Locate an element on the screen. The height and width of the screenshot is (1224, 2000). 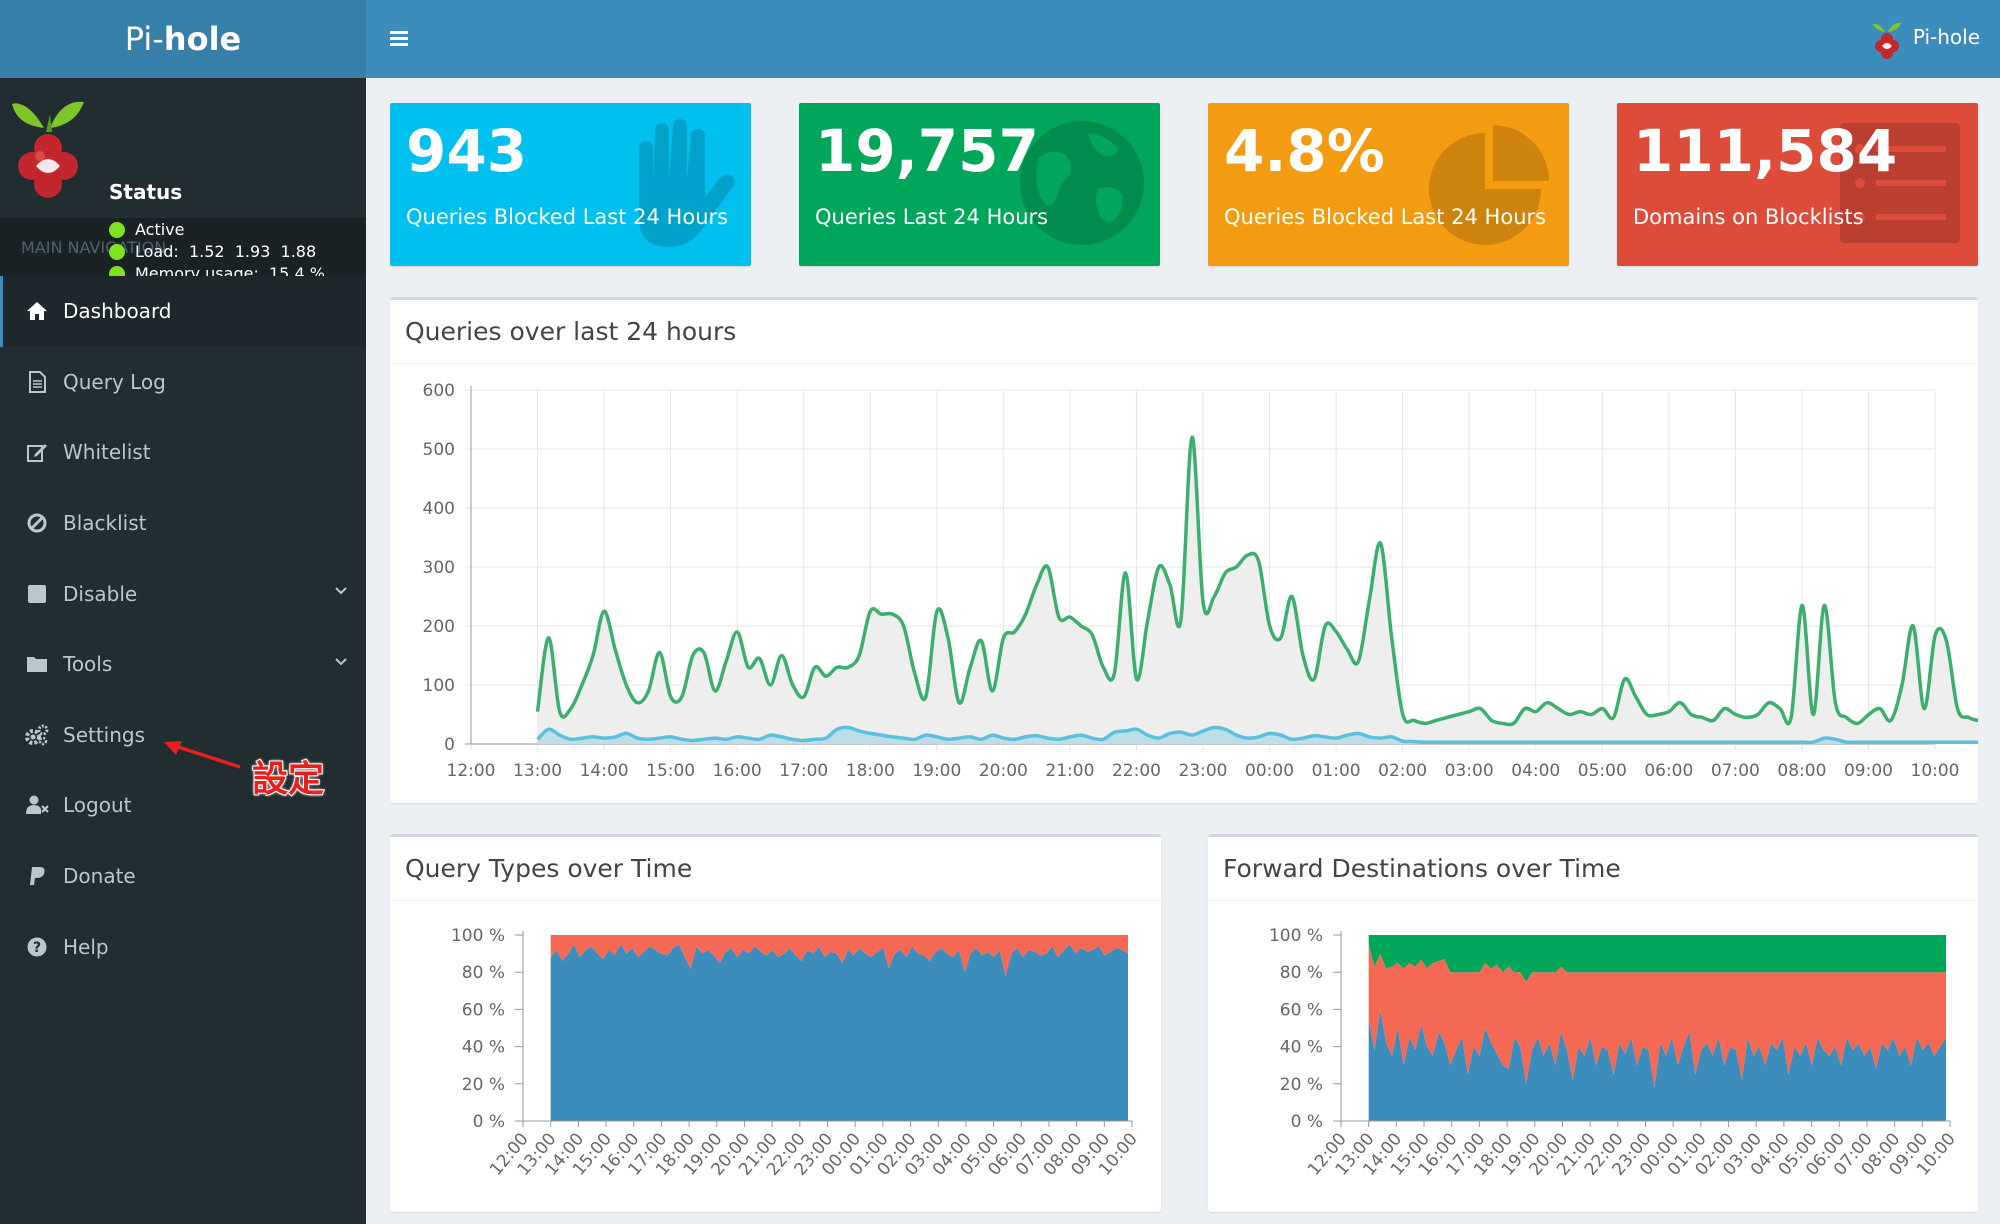
x-tick-label: 09:00 is located at coordinates (1868, 771).